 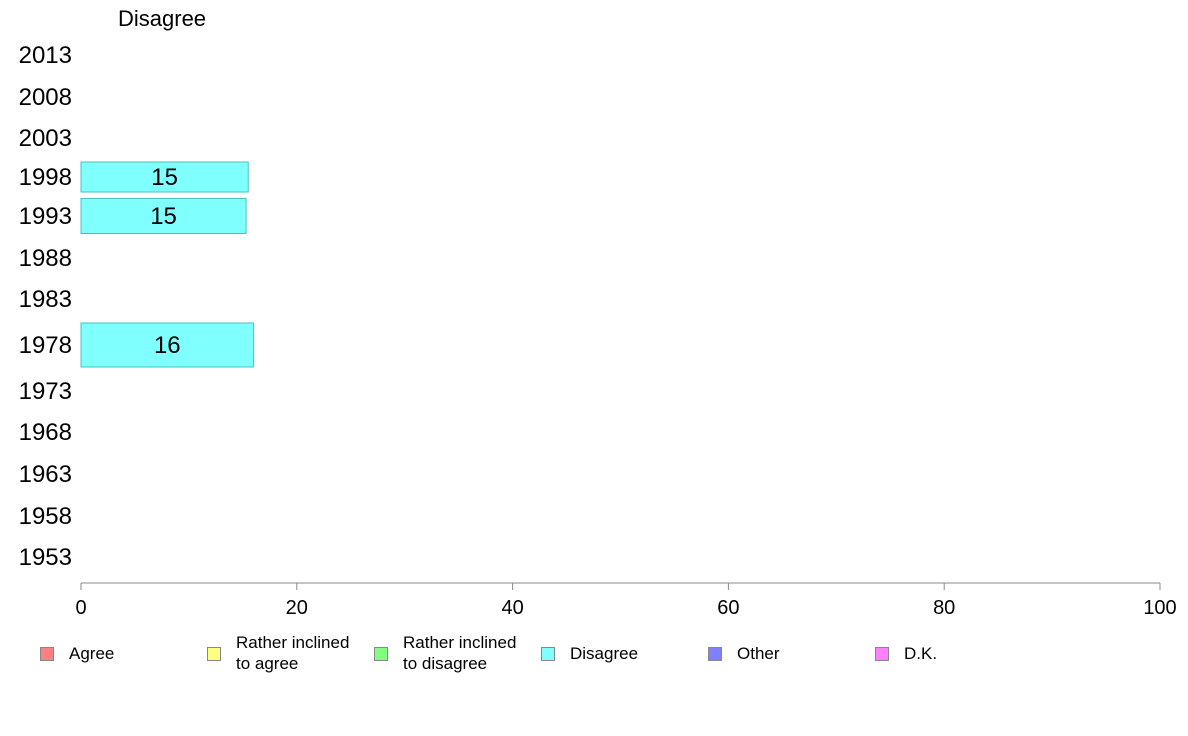 What do you see at coordinates (45, 432) in the screenshot?
I see `category-label-1968: 1968` at bounding box center [45, 432].